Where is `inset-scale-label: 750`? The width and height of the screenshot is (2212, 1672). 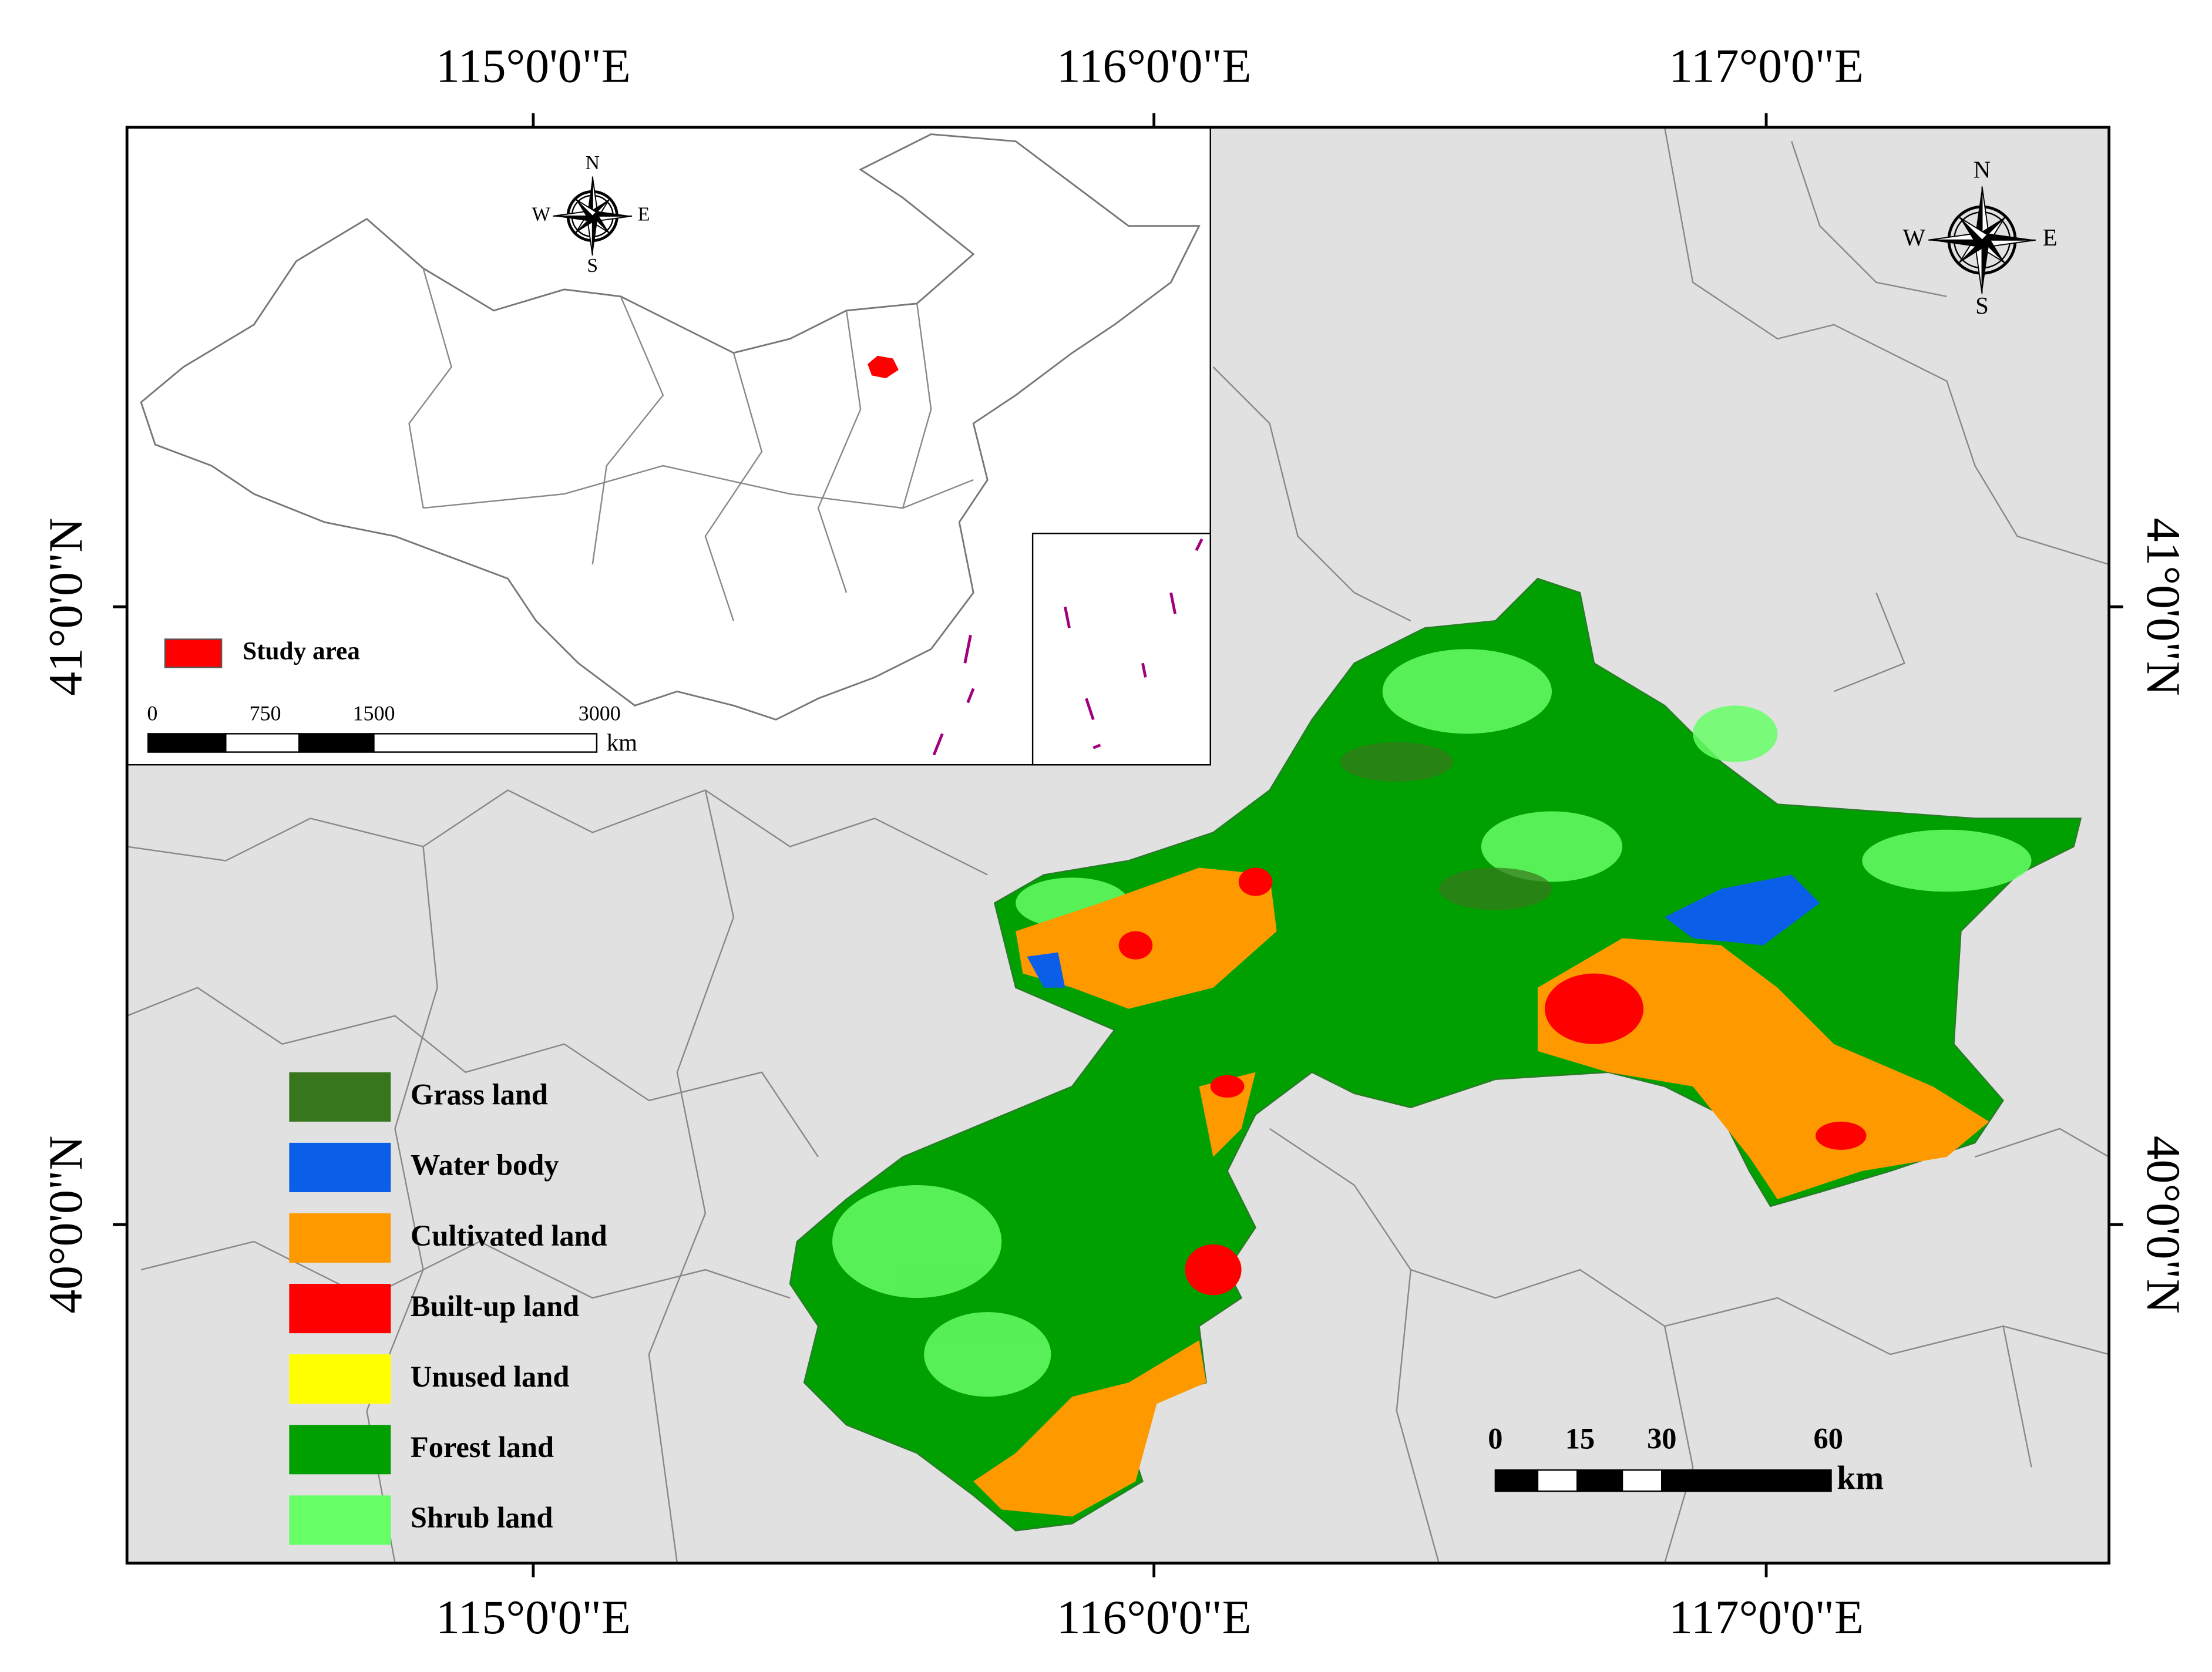
inset-scale-label: 750 is located at coordinates (265, 713).